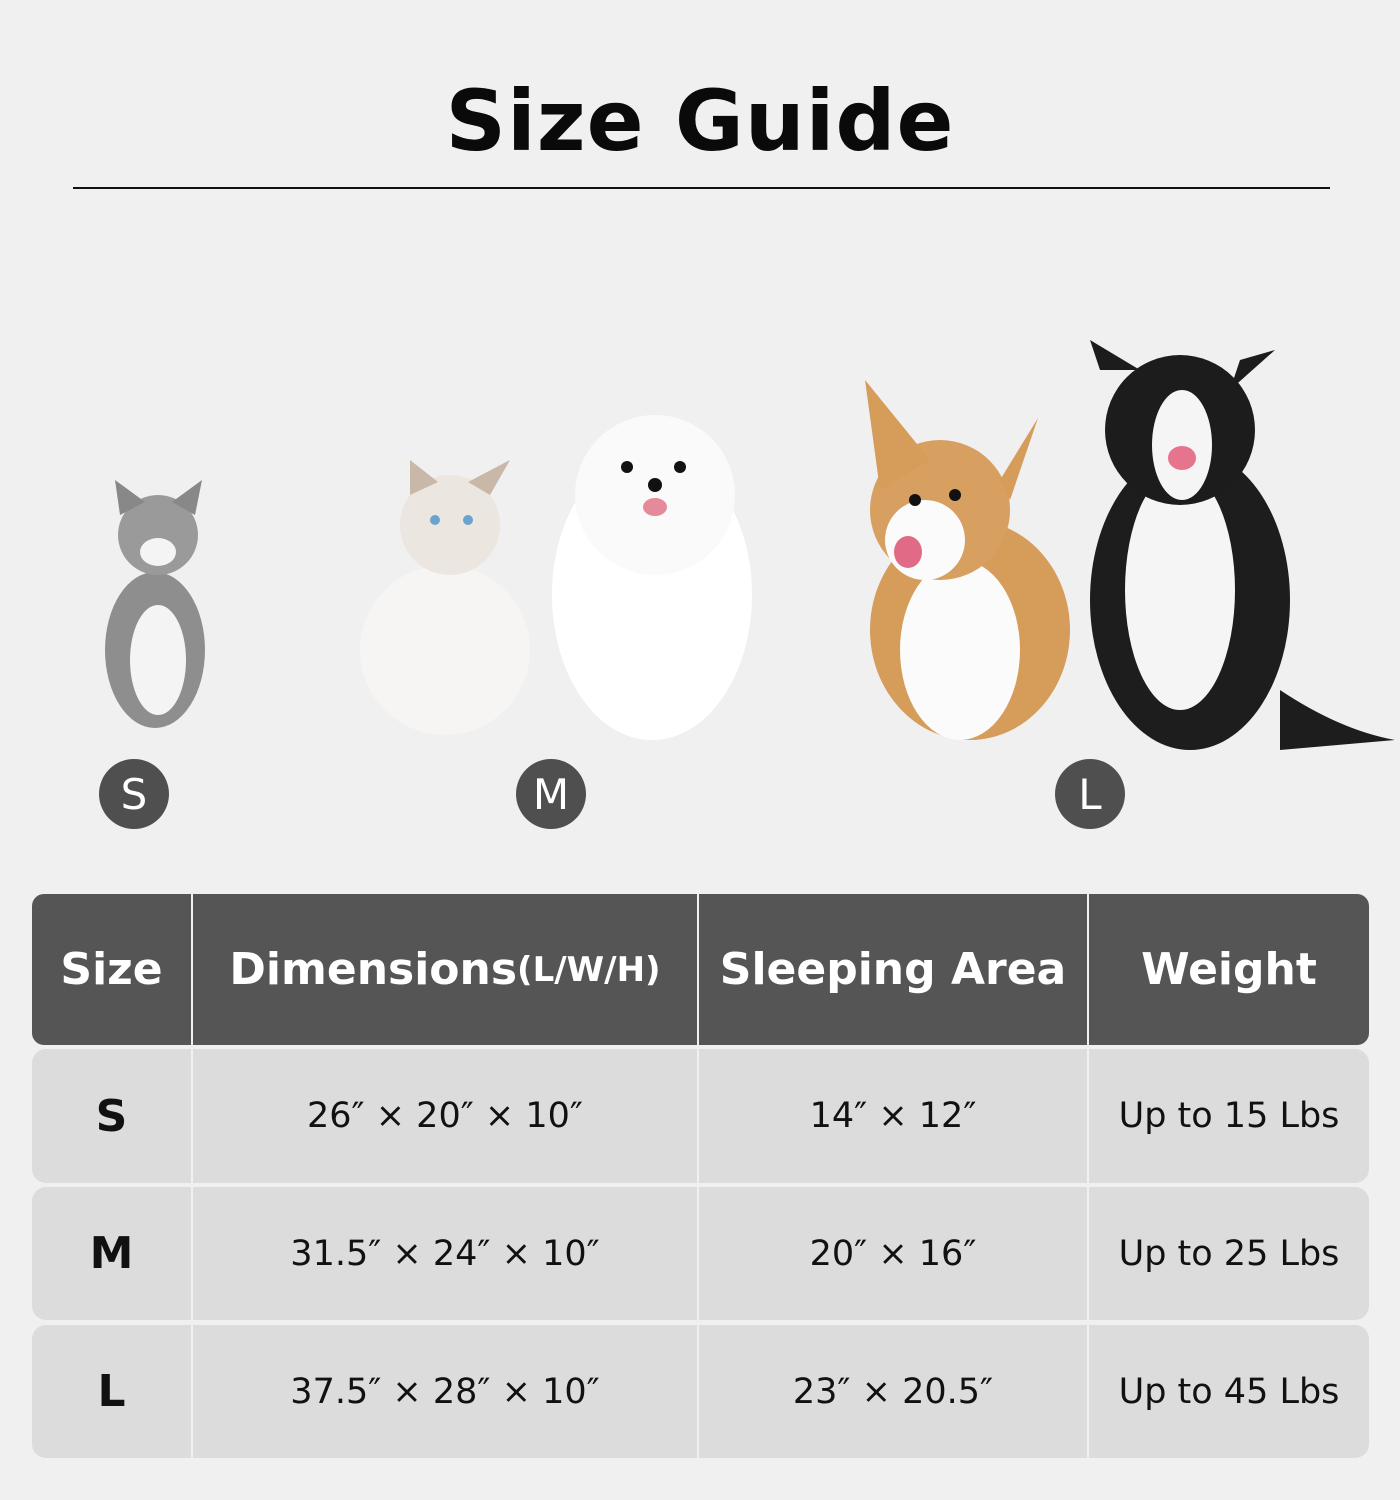 The height and width of the screenshot is (1500, 1400). Describe the element at coordinates (111, 1253) in the screenshot. I see `cell-size: M` at that location.